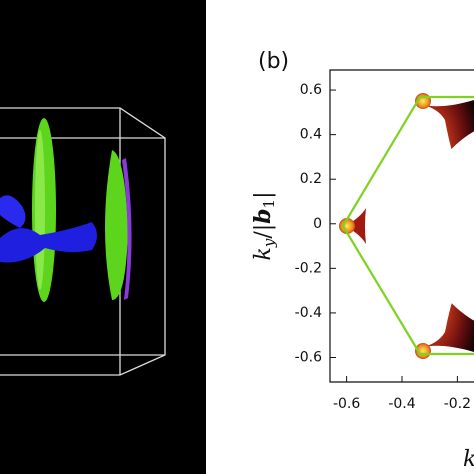  Describe the element at coordinates (308, 268) in the screenshot. I see `y-tick-label: -0.2` at that location.